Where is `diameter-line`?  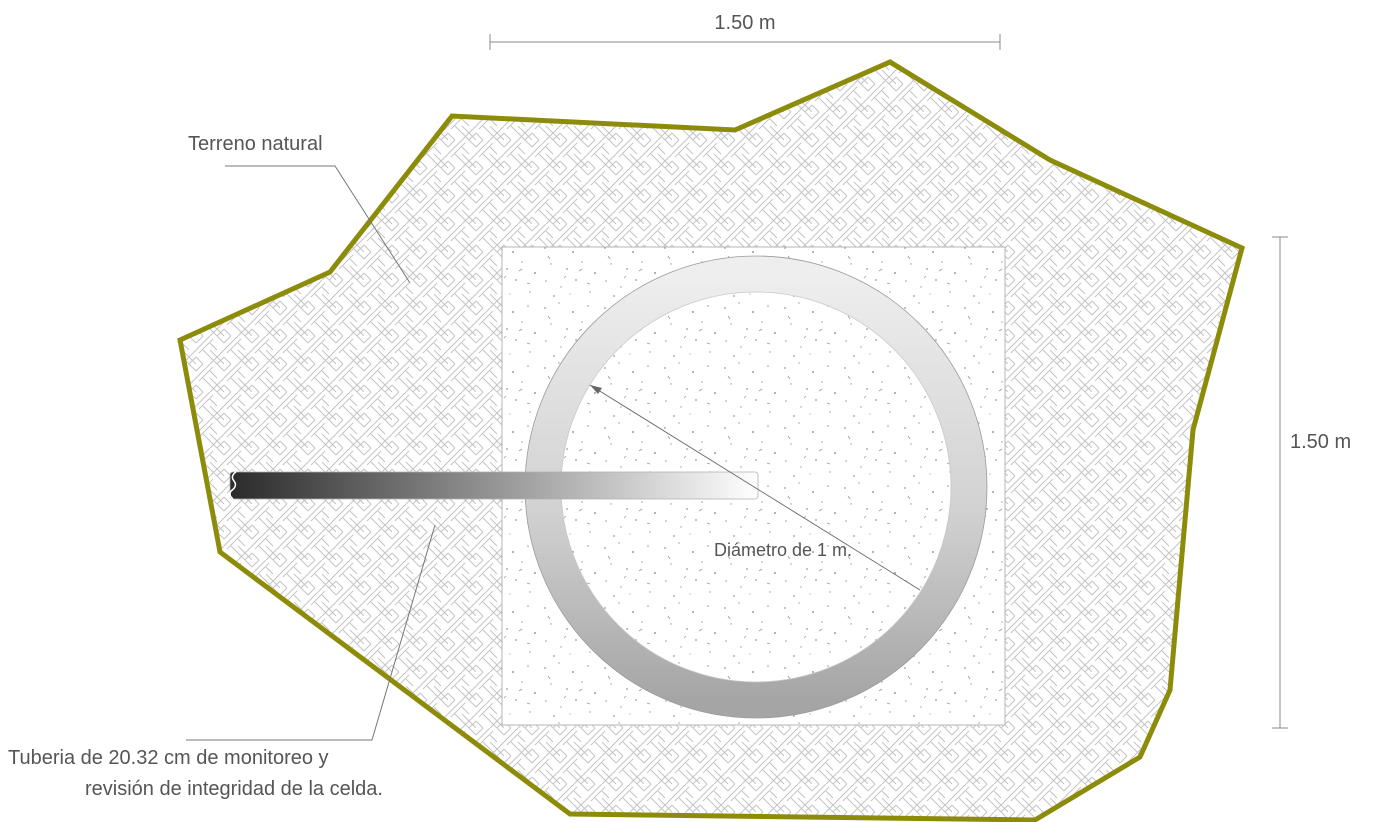 diameter-line is located at coordinates (755, 487).